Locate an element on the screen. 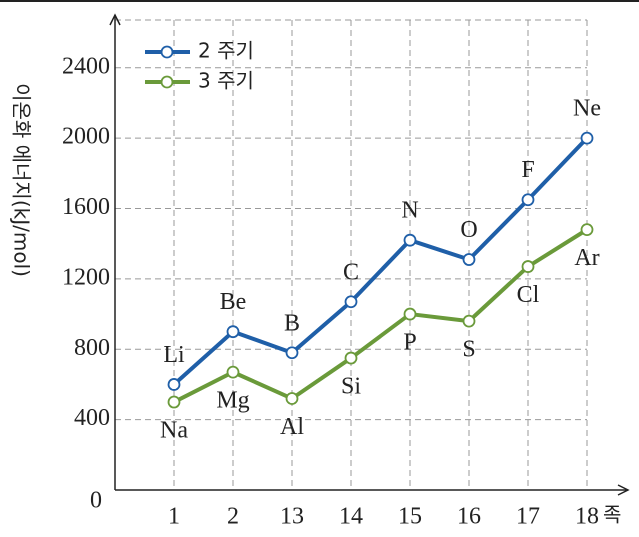 The image size is (639, 537). point-label: S is located at coordinates (468, 350).